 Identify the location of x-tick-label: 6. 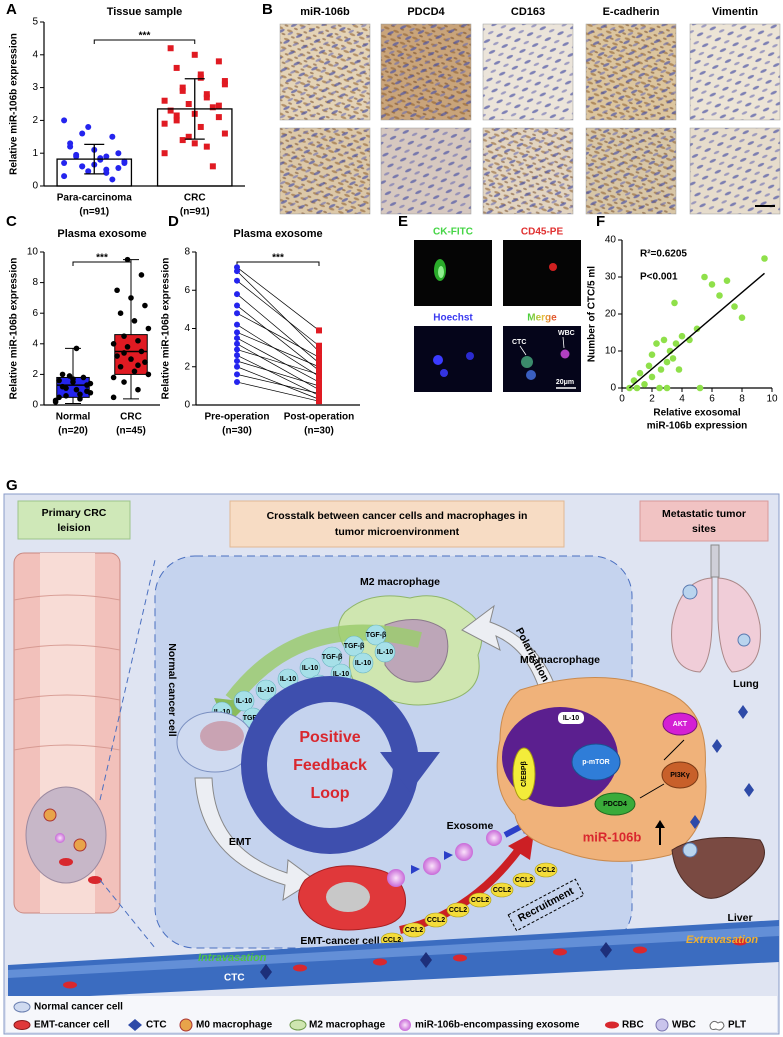
(712, 399).